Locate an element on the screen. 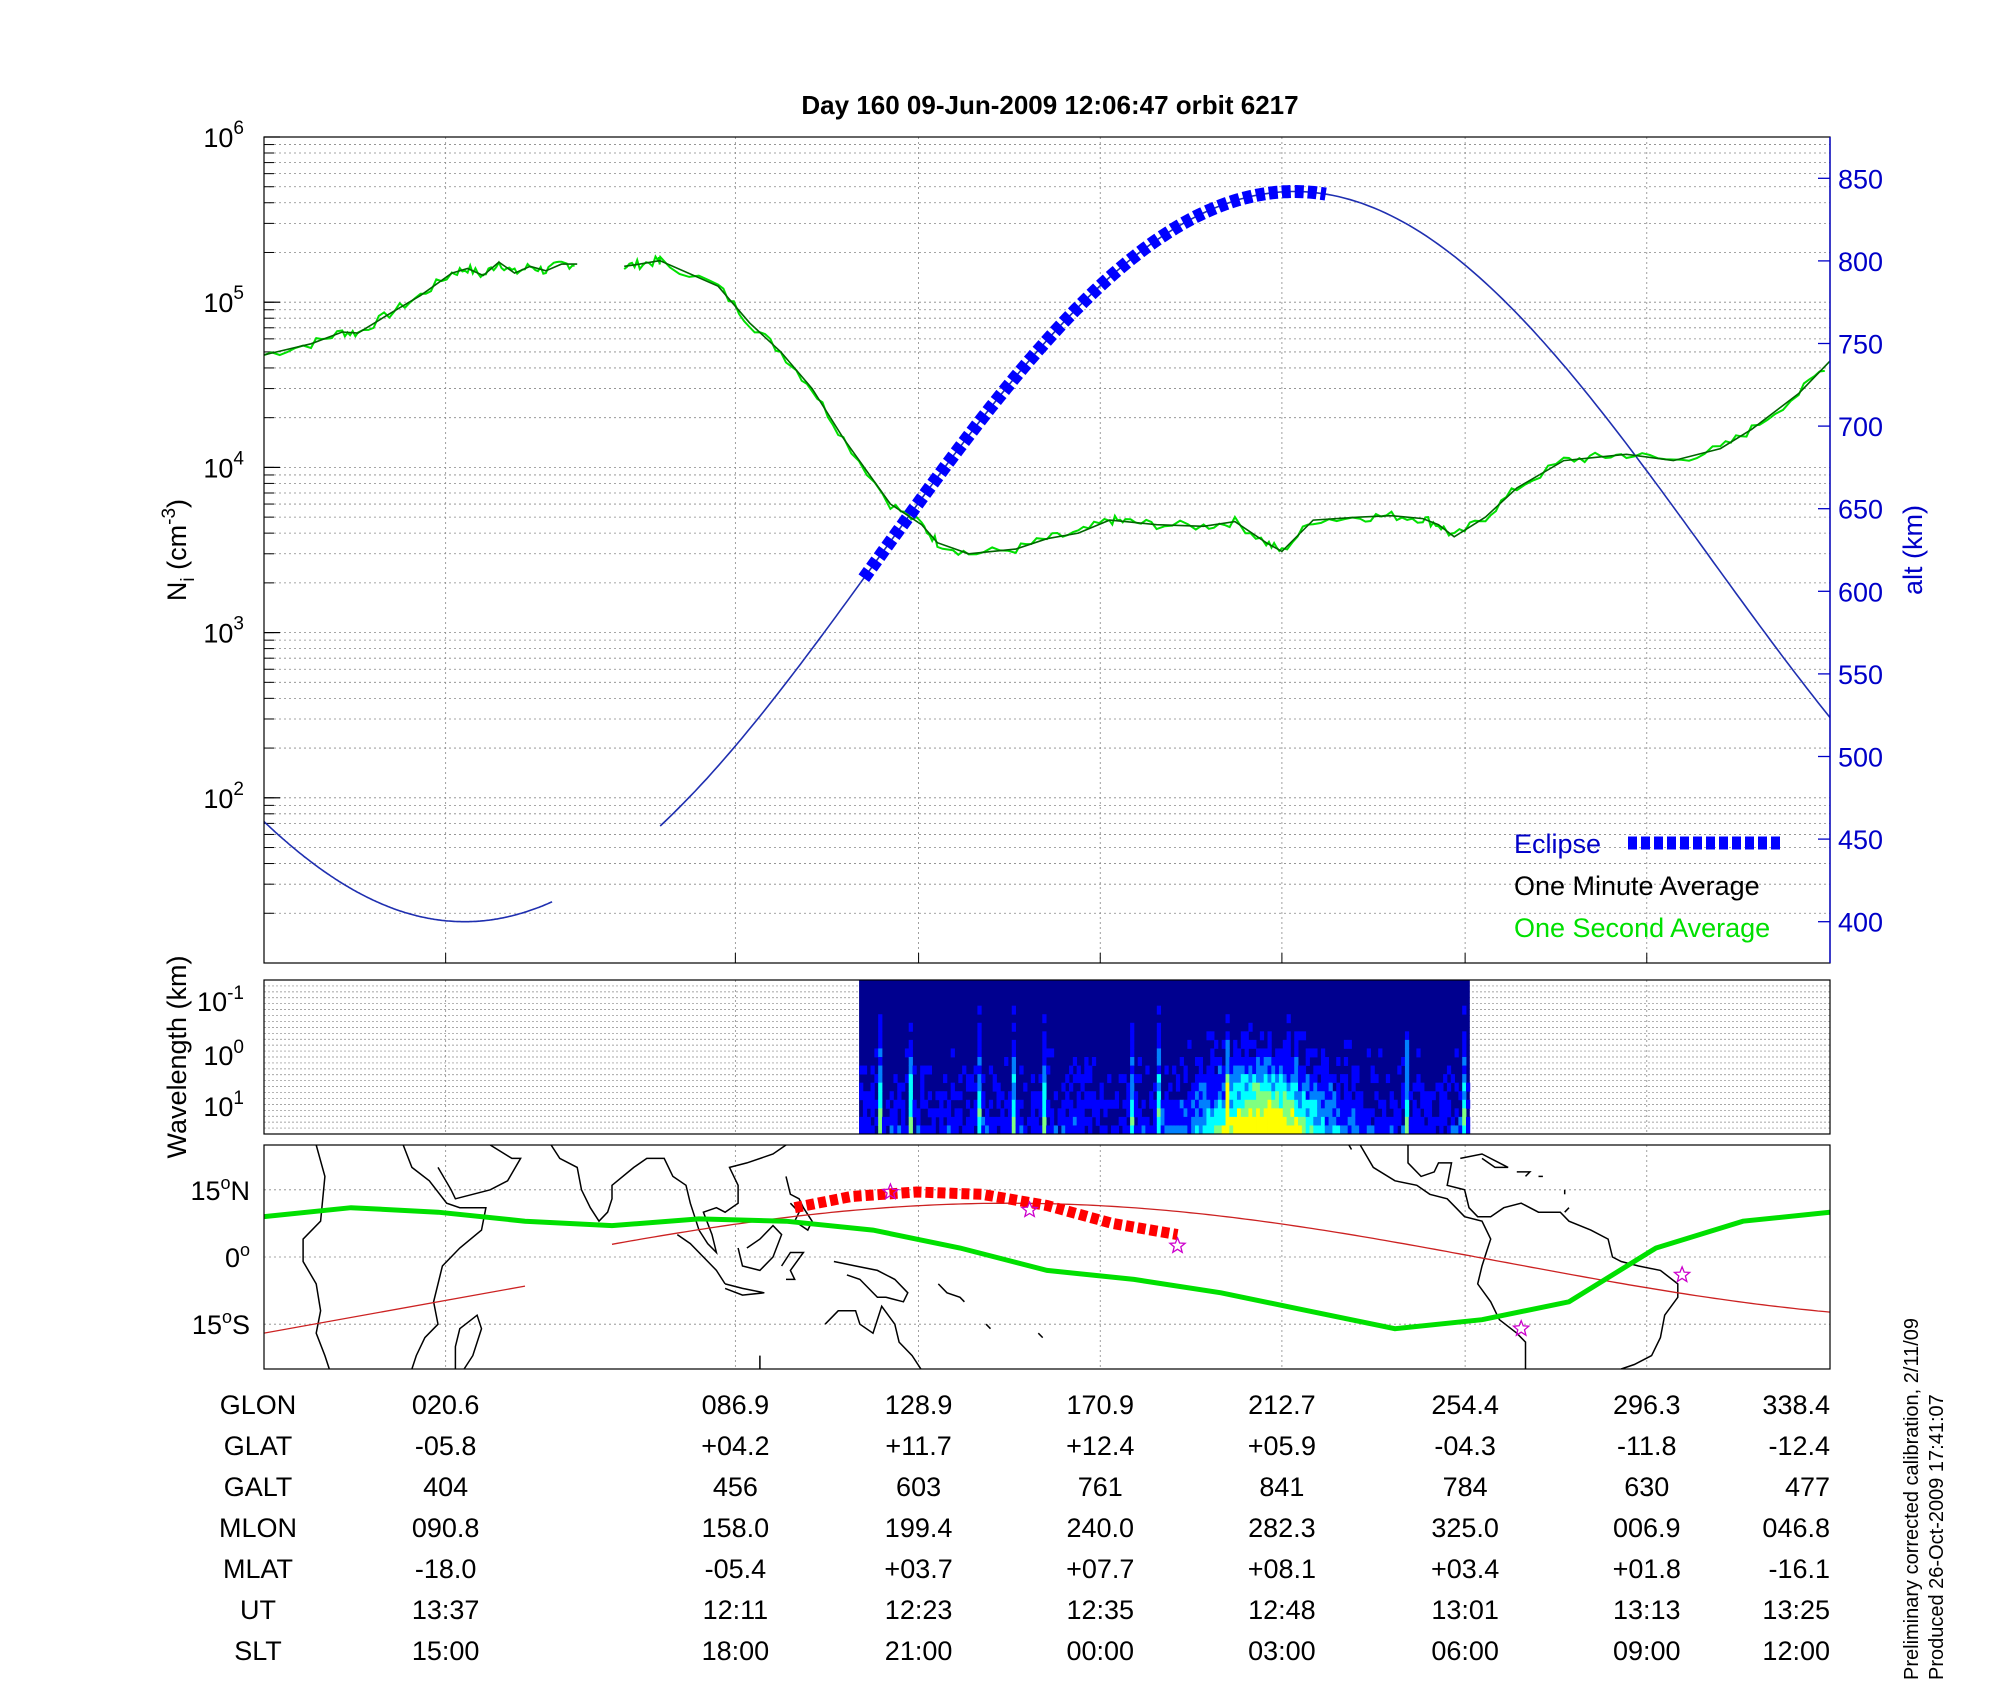  star-marker is located at coordinates (1682, 1274).